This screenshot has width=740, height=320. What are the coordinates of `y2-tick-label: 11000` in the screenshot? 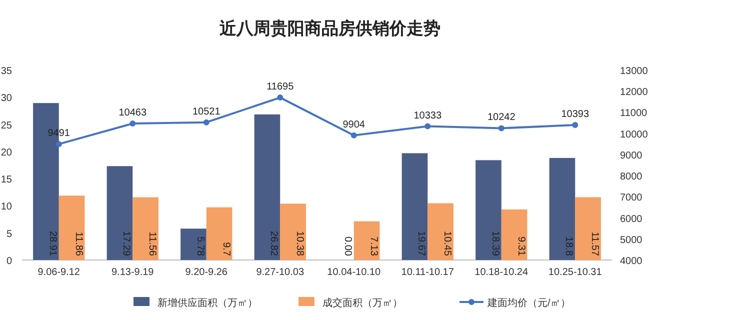 It's located at (634, 114).